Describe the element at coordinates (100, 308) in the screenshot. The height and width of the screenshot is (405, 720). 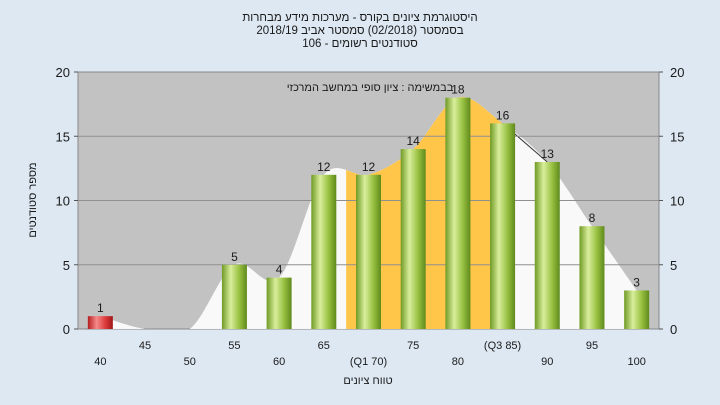
I see `bar-value-label: 1` at that location.